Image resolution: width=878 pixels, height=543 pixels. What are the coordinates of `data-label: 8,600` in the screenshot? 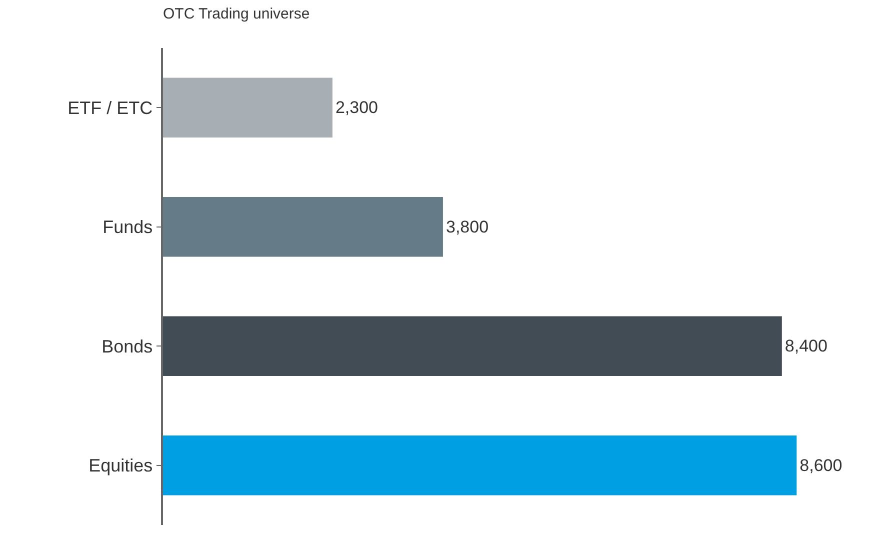 It's located at (821, 465).